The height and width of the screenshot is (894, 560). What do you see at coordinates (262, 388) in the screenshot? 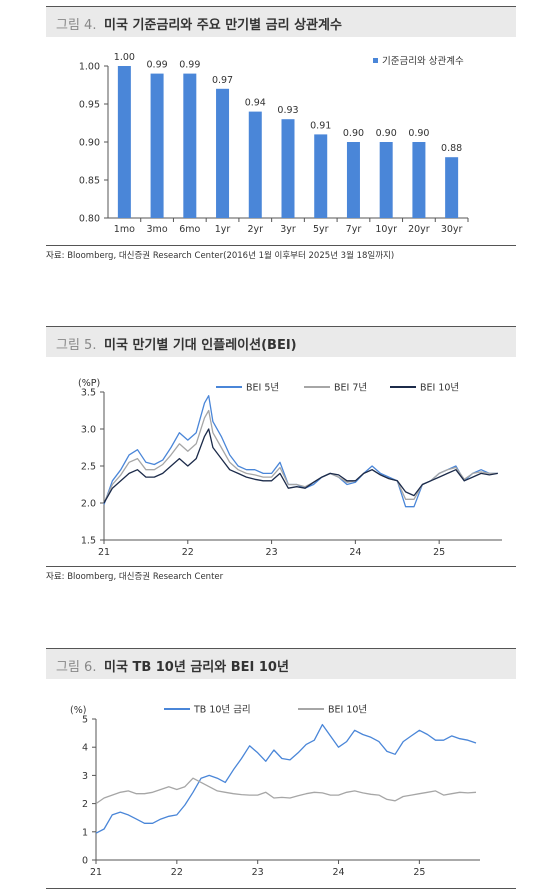
I see `legend-label: BEI 5년` at bounding box center [262, 388].